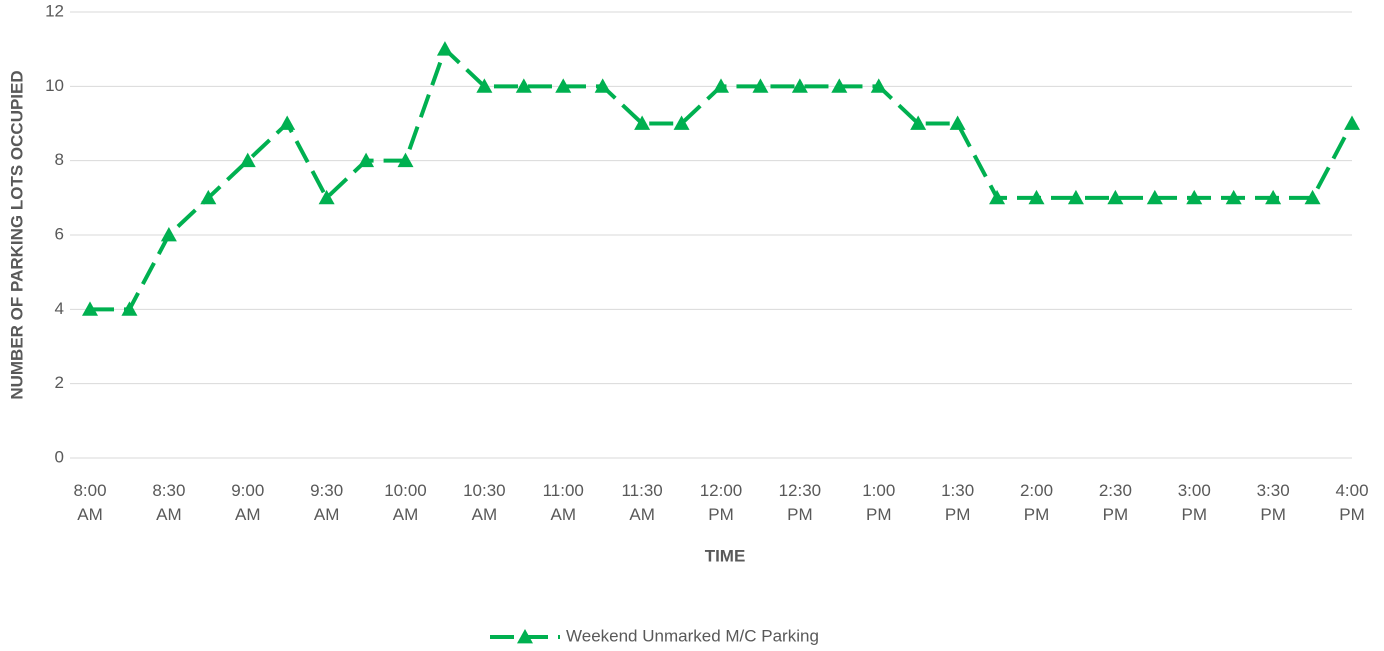 The image size is (1384, 651). I want to click on x-tick-label: 9:30 AM, so click(326, 502).